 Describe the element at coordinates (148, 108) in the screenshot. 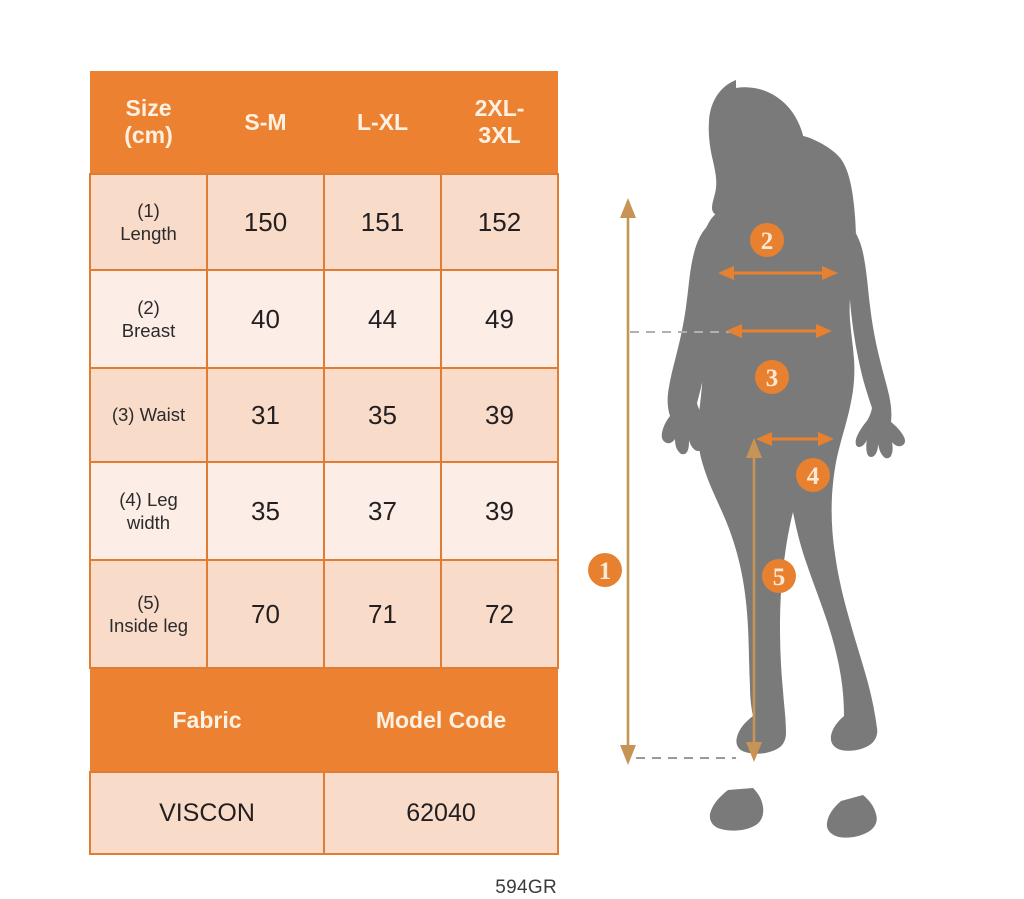

I see `header-size-line1: Size` at that location.